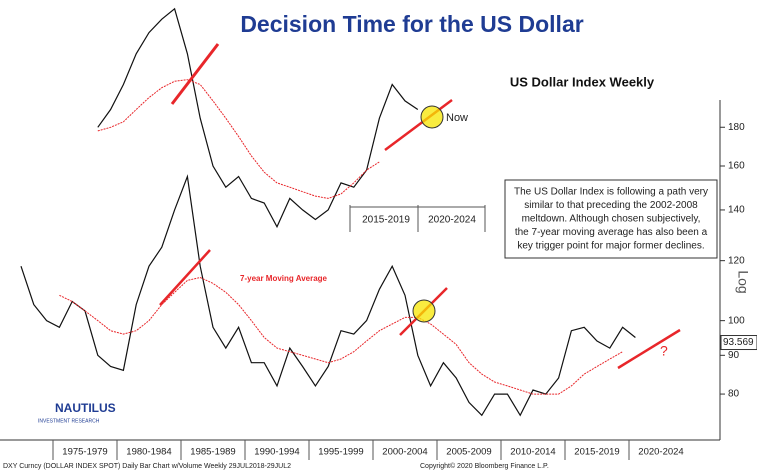 The height and width of the screenshot is (474, 757). I want to click on y-tick-label: 180, so click(736, 127).